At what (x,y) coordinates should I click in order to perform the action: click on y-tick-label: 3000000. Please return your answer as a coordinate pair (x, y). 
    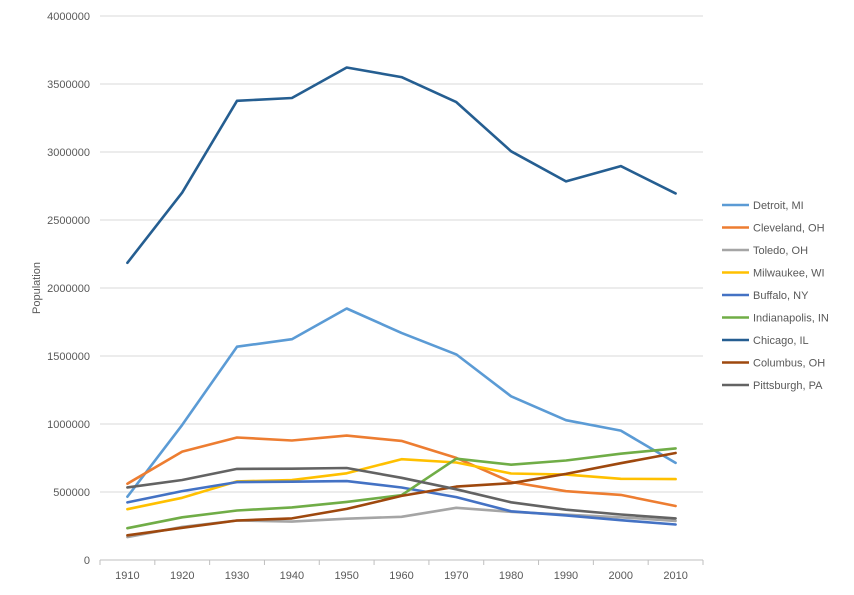
    Looking at the image, I should click on (68, 153).